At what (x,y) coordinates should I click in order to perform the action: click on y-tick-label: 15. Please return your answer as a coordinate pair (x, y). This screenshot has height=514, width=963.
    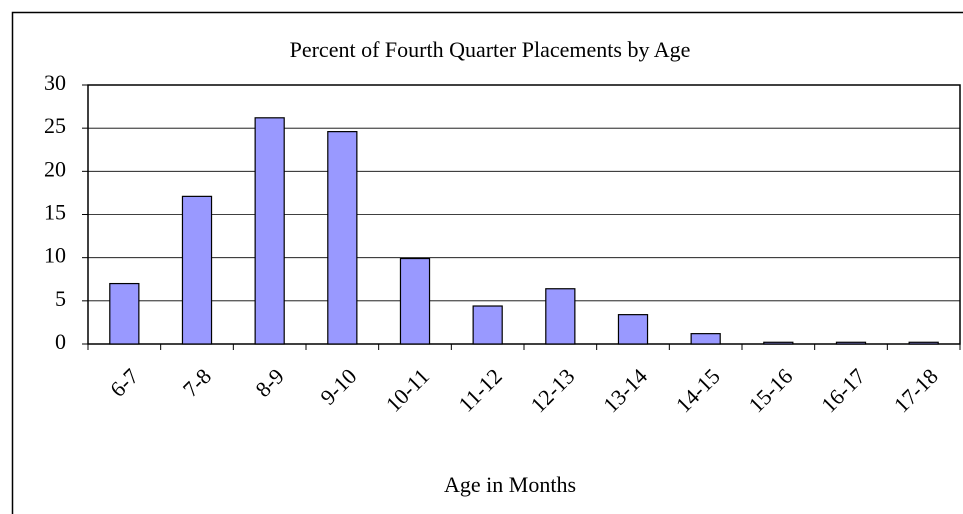
    Looking at the image, I should click on (55, 212).